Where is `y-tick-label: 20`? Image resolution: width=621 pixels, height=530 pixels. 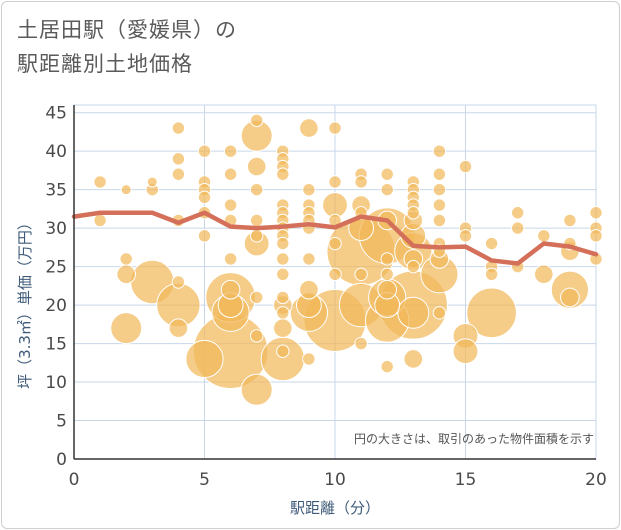 y-tick-label: 20 is located at coordinates (56, 306).